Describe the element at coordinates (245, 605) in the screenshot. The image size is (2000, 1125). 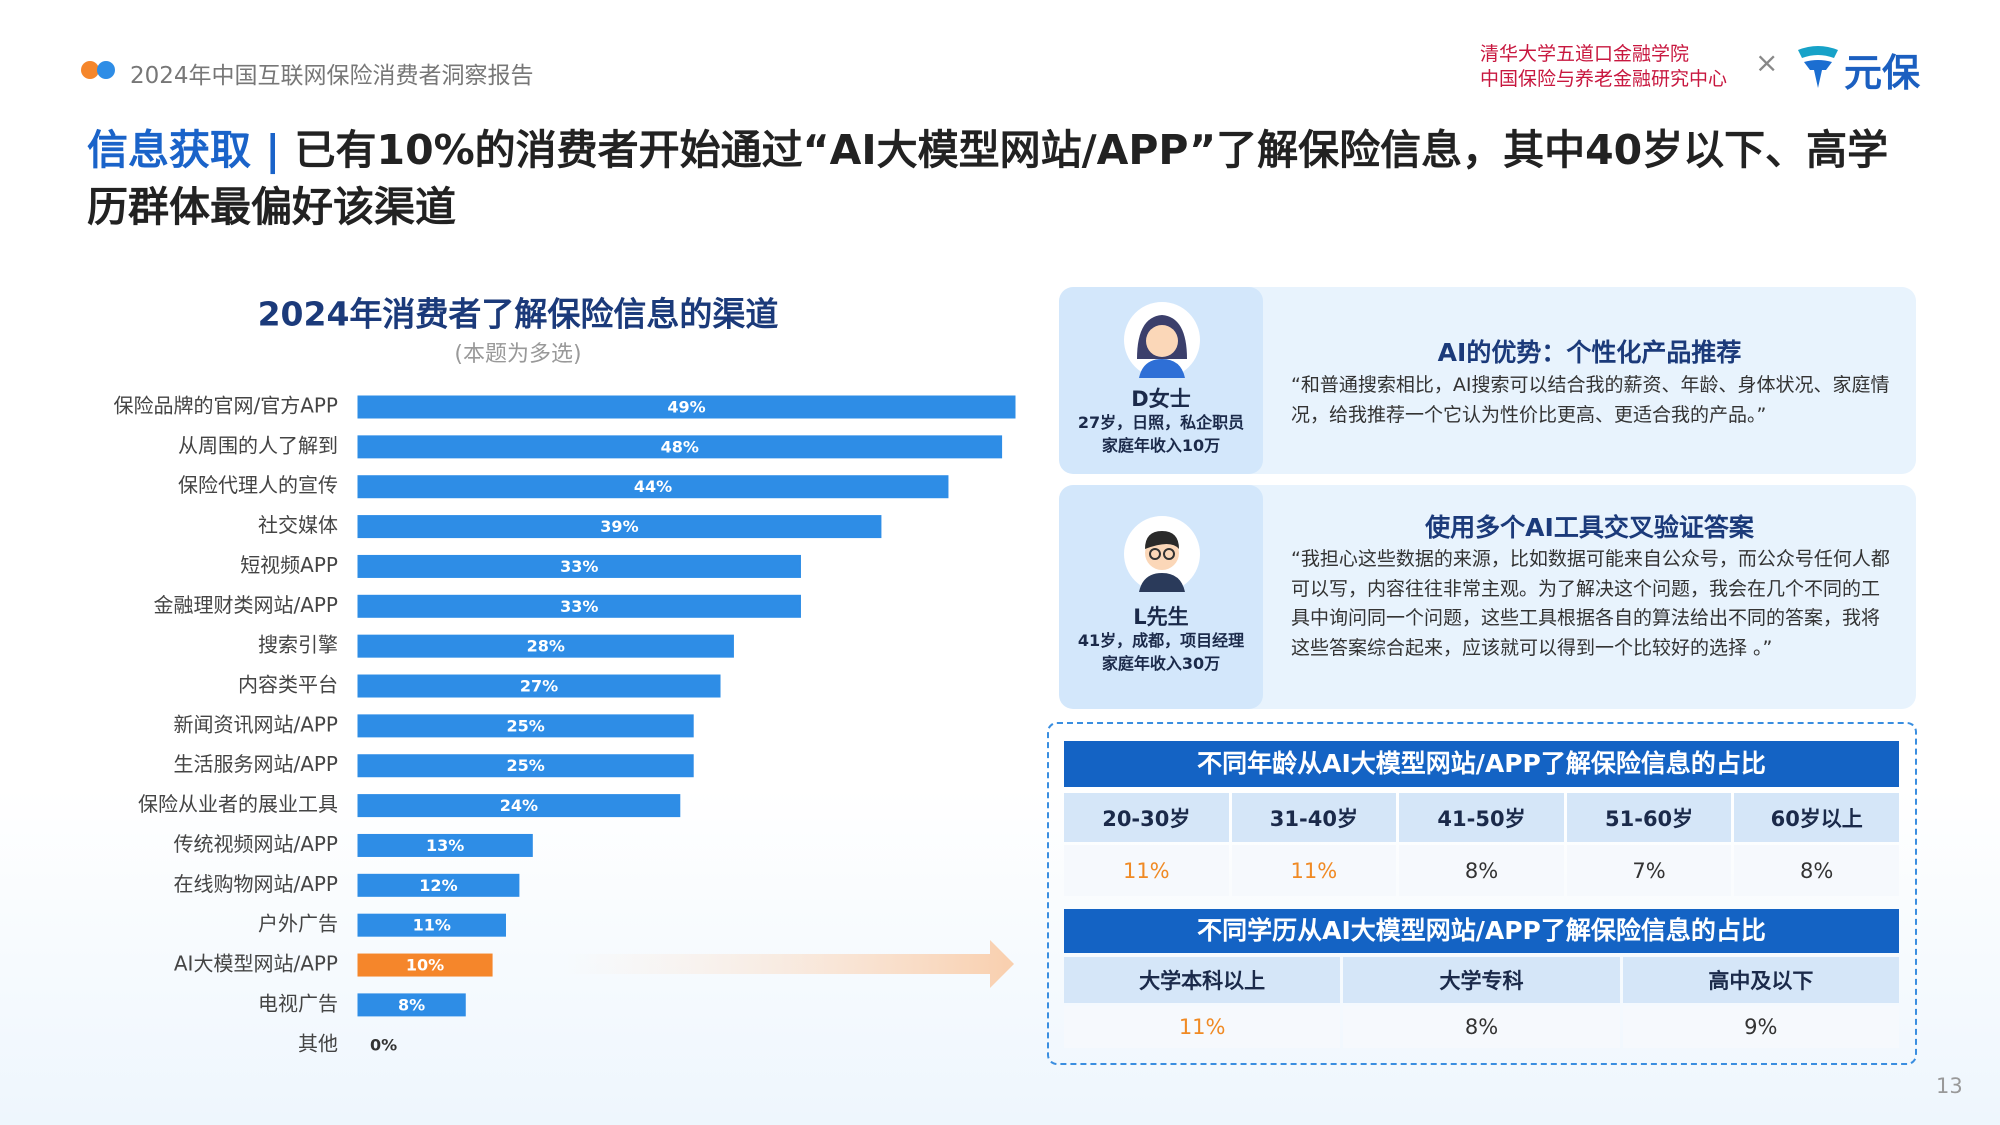
I see `category-label: 金融理财类网站/APP` at that location.